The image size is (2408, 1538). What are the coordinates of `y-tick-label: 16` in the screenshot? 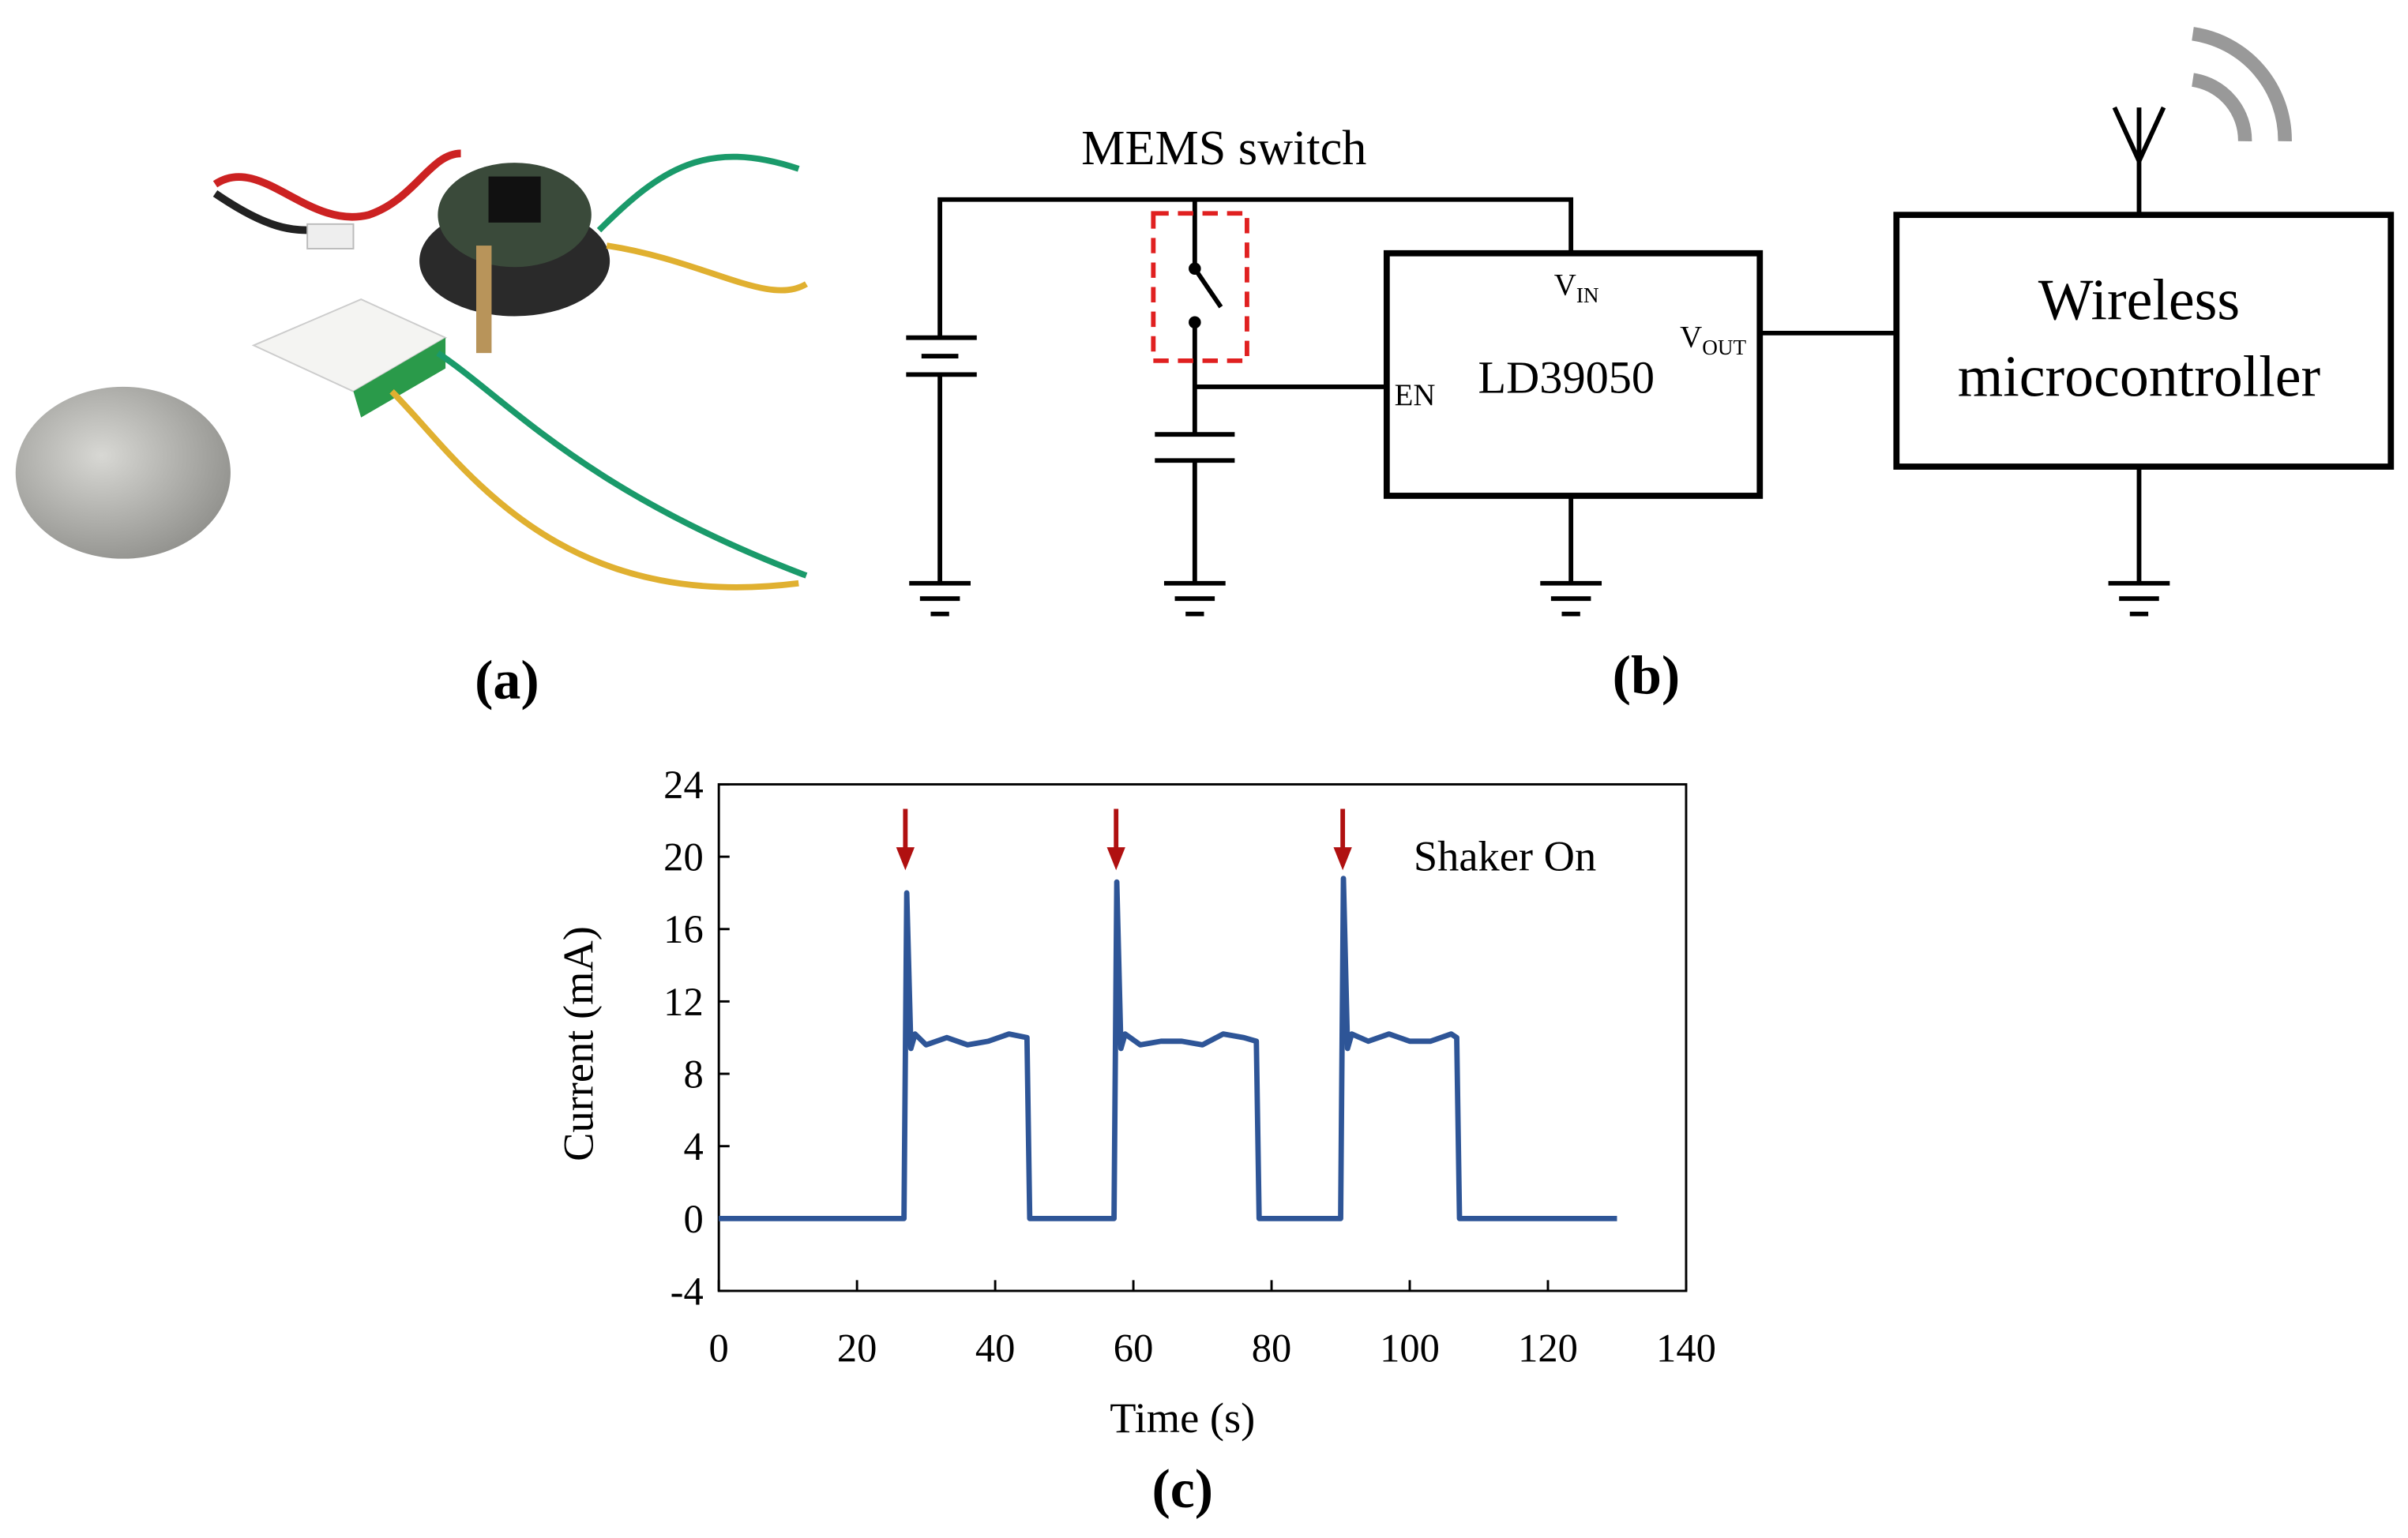 It's located at (683, 929).